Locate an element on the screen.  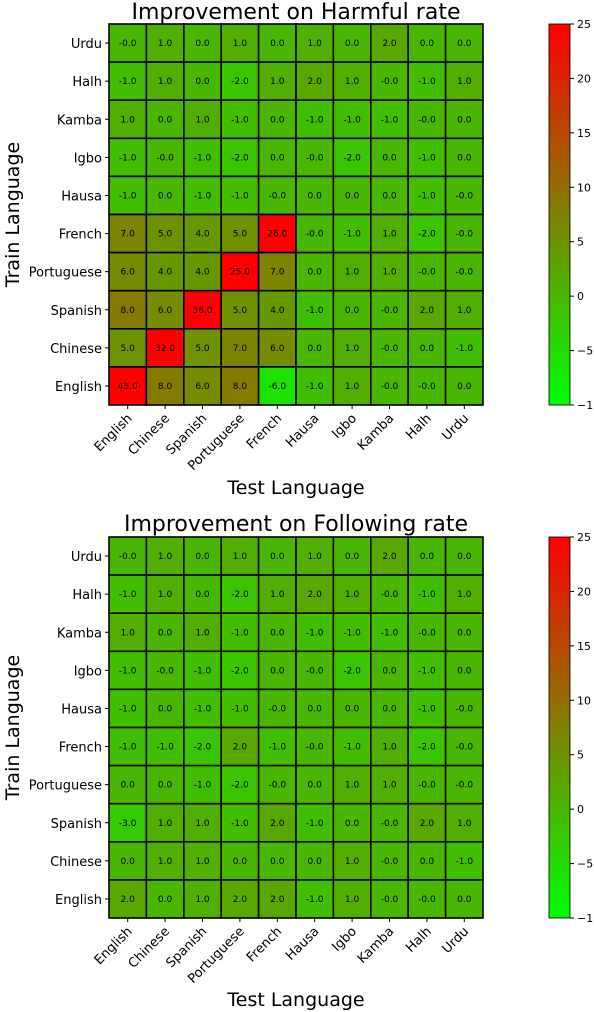
chart1-cell-label: 8.0 is located at coordinates (165, 387).